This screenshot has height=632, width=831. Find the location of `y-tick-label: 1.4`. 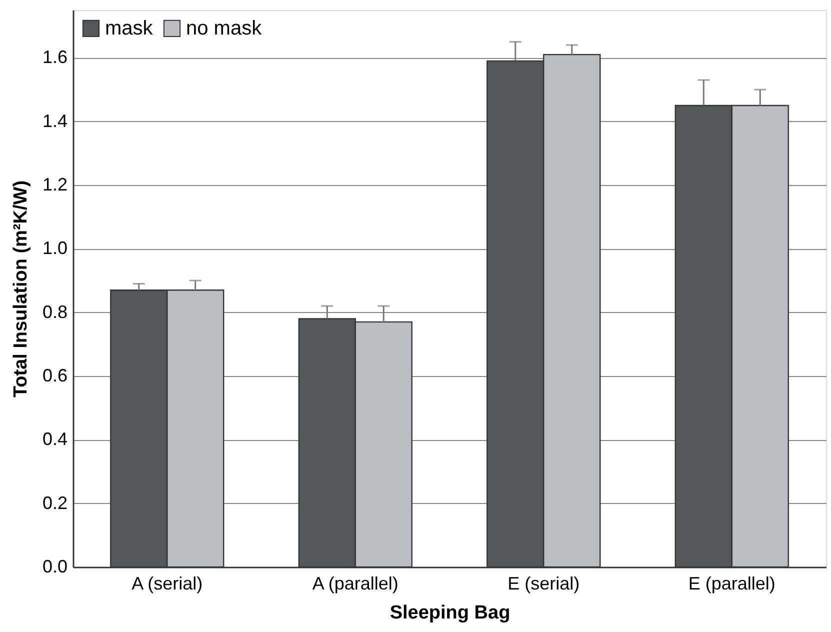

y-tick-label: 1.4 is located at coordinates (55, 120).